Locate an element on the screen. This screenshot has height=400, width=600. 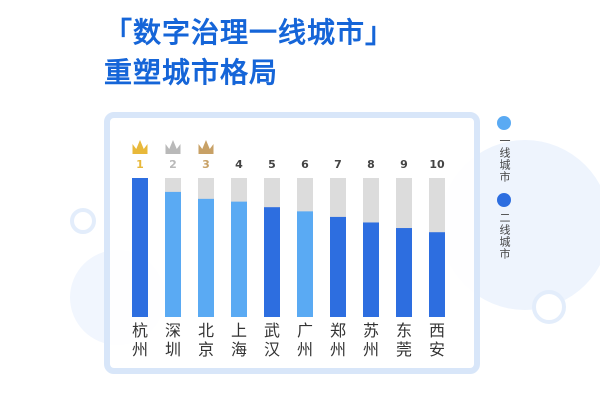
chart-subtitle: 重塑城市格局 is located at coordinates (191, 72).